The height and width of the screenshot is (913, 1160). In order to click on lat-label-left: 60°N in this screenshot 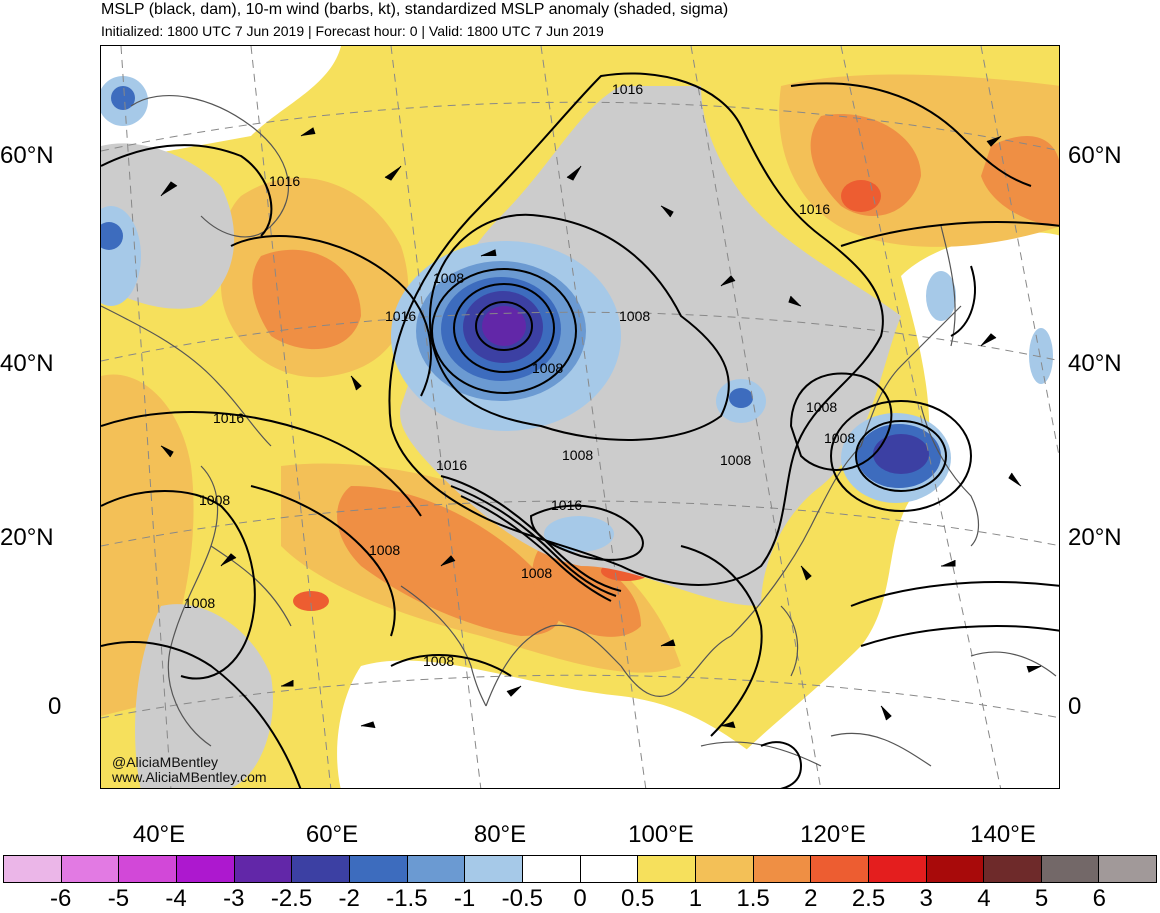, I will do `click(27, 155)`.